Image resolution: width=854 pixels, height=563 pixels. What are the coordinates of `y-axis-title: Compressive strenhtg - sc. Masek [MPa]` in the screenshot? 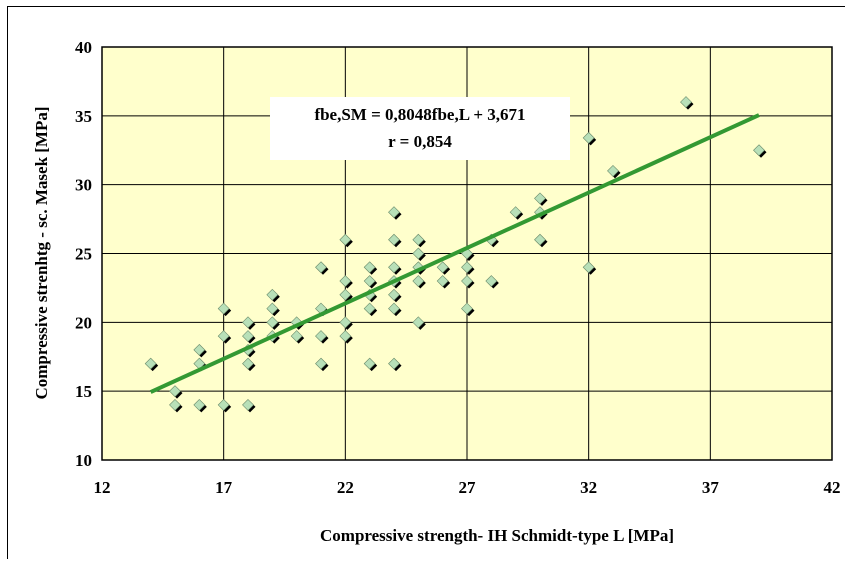 It's located at (41, 252).